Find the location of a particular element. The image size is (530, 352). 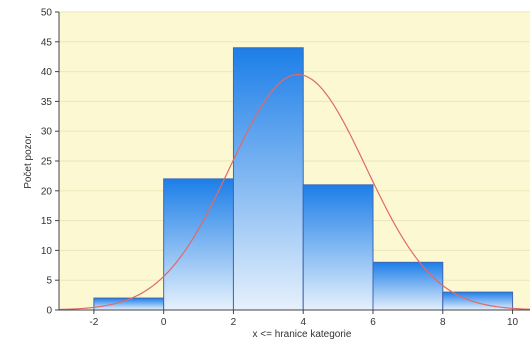

y-tick-label: 50 is located at coordinates (47, 13).